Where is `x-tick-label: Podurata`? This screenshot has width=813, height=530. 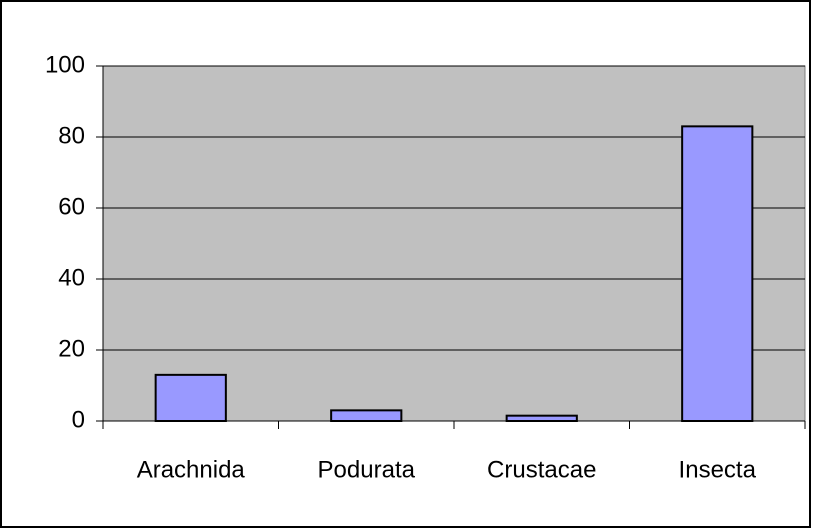 x-tick-label: Podurata is located at coordinates (367, 469).